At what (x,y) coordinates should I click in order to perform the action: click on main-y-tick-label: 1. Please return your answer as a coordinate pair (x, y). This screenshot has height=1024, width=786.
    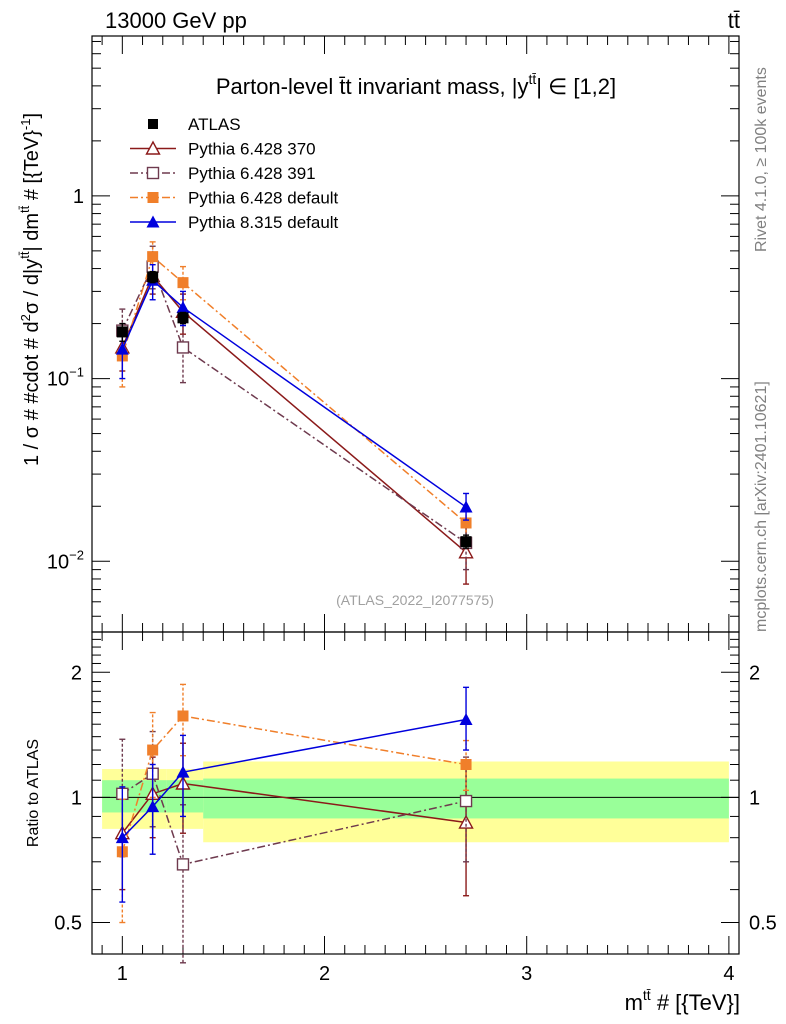
    Looking at the image, I should click on (78, 197).